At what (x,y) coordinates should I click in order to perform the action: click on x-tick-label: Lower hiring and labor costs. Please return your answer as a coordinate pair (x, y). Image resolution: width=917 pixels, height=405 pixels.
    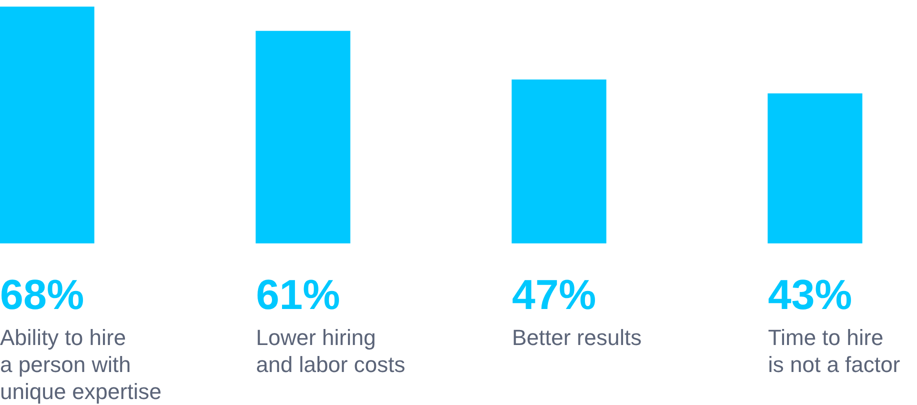
    Looking at the image, I should click on (331, 351).